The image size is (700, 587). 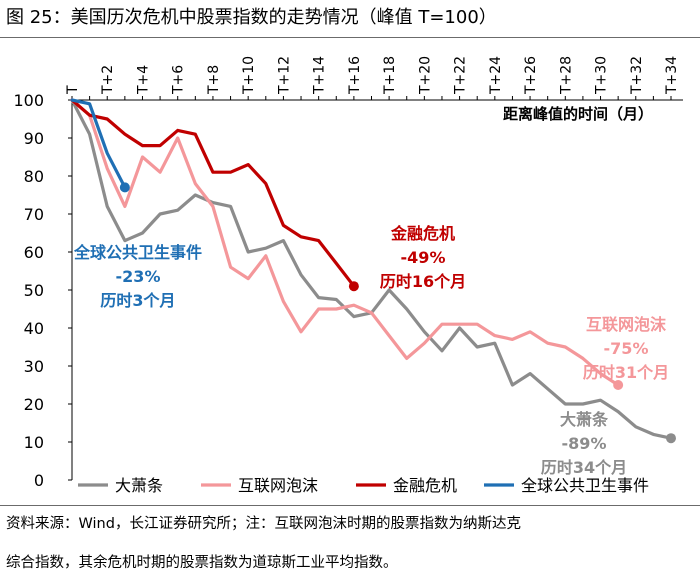 What do you see at coordinates (637, 75) in the screenshot?
I see `x-tick-label: T+32` at bounding box center [637, 75].